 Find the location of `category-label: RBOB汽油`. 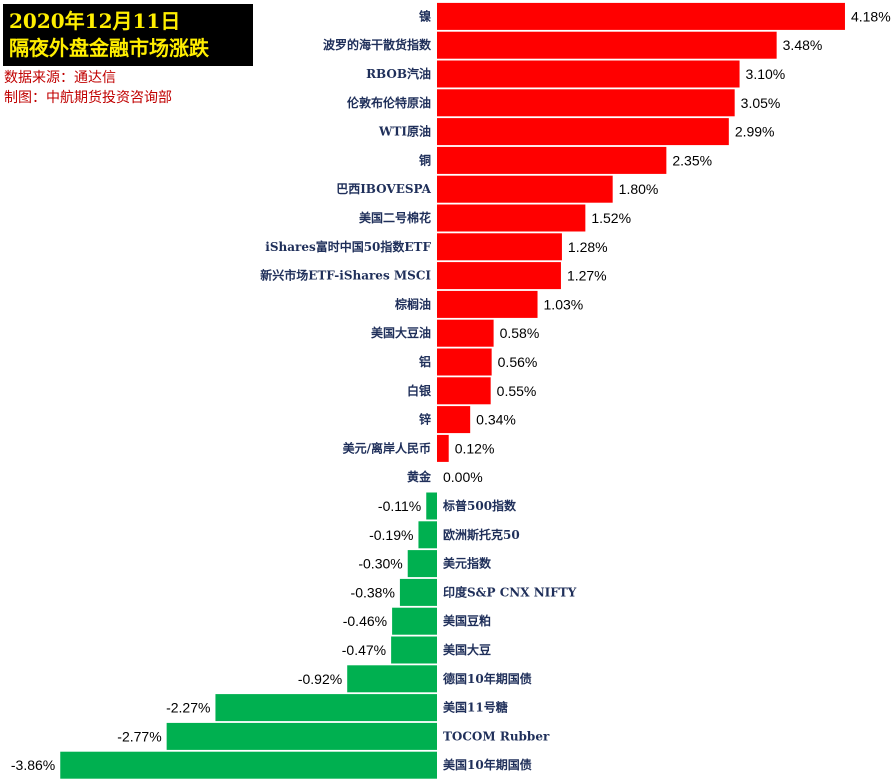

category-label: RBOB汽油 is located at coordinates (398, 73).